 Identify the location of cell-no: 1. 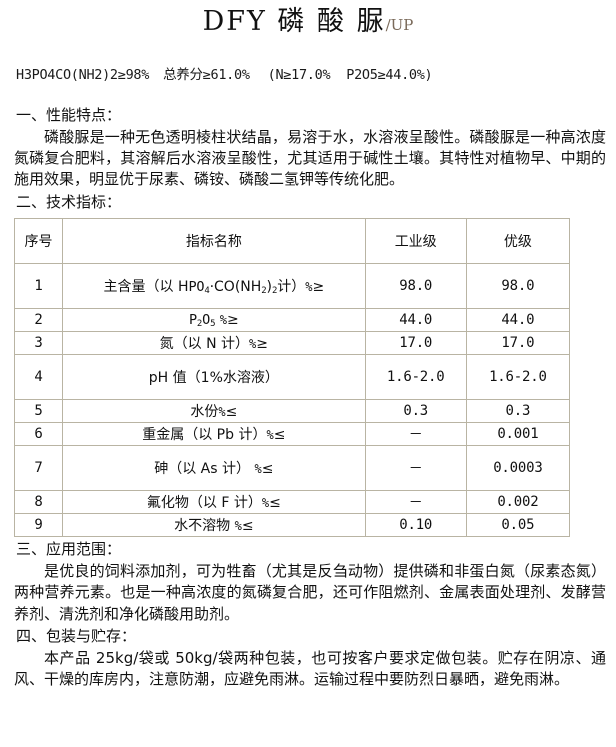
(38, 286).